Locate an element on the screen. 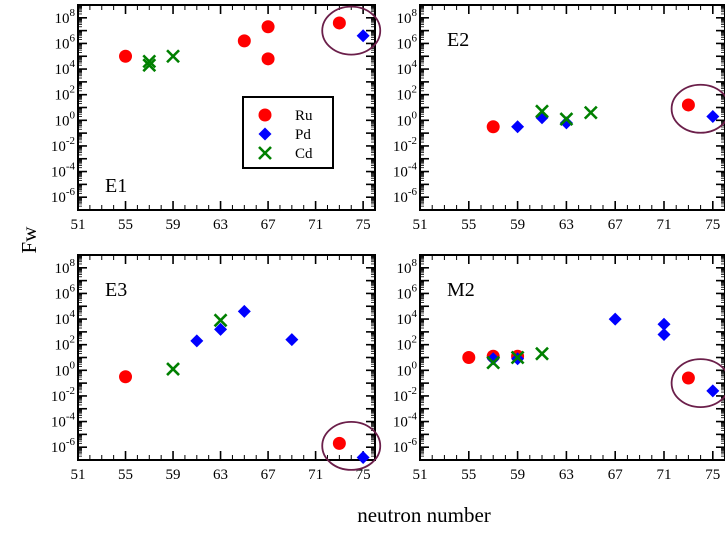  panel-e3-ytick-label: 10⁻⁴ is located at coordinates (63, 421).